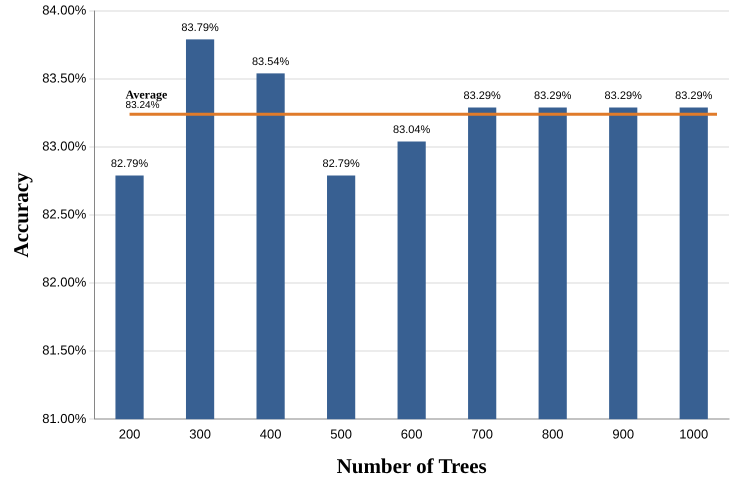 The image size is (739, 488). I want to click on data-label: 83.79%, so click(200, 28).